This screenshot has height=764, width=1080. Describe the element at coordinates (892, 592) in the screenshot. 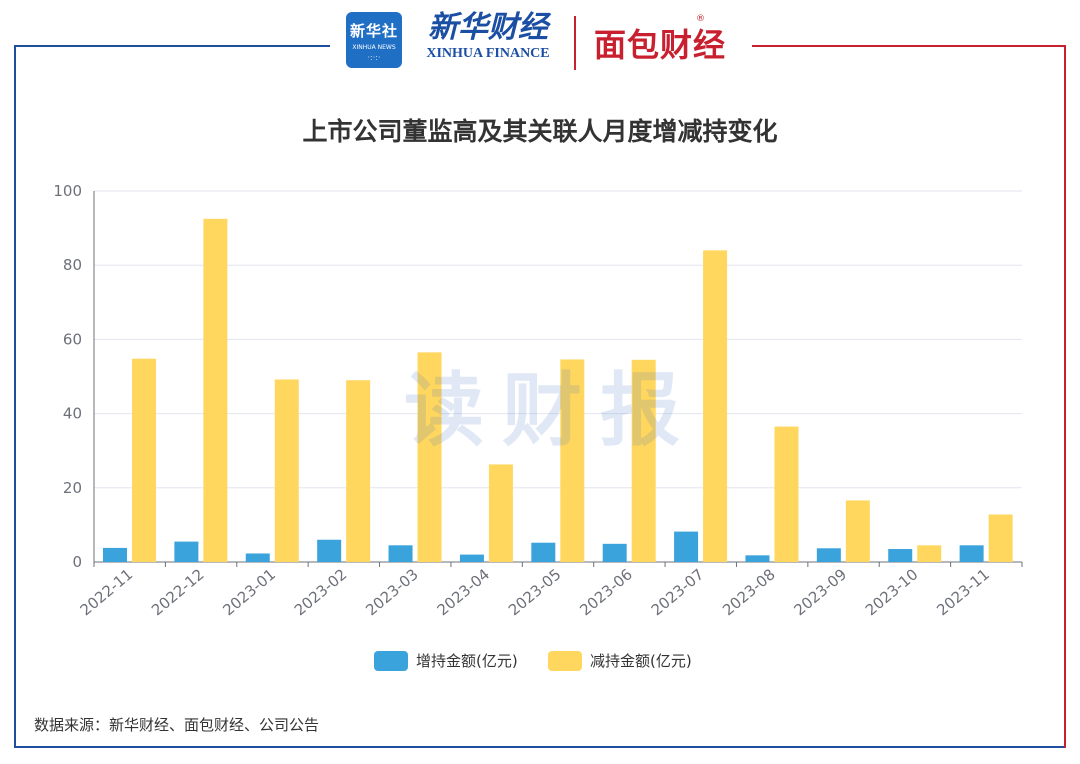

I see `x-tick-label: 2023-10` at that location.